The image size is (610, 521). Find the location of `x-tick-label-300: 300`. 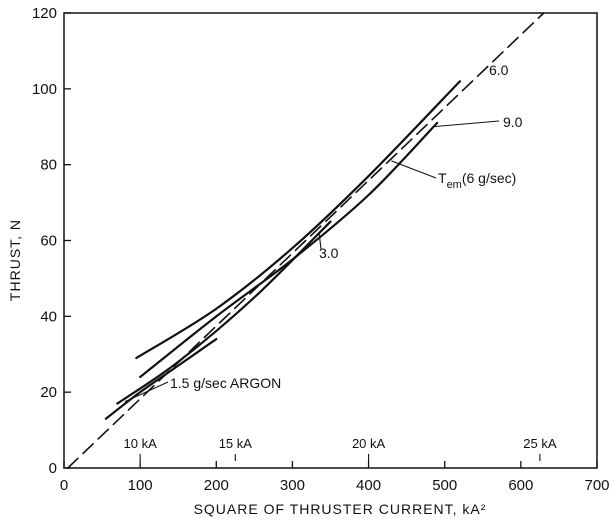

x-tick-label-300: 300 is located at coordinates (292, 485).